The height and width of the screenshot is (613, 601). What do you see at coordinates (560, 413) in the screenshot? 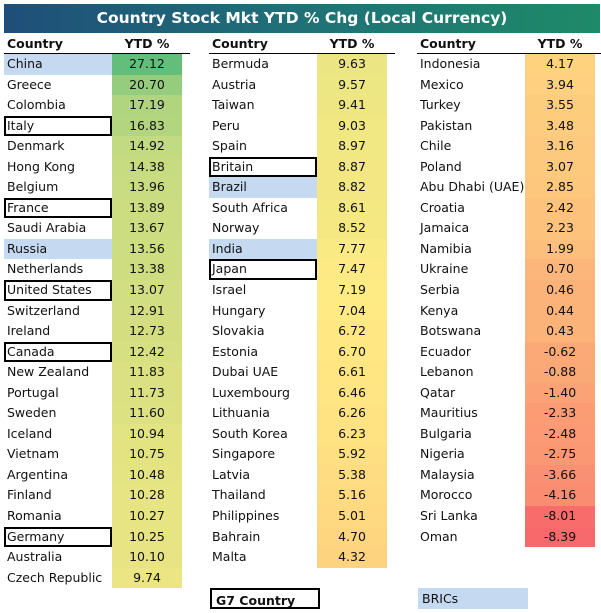
I see `ytd-value-cell: -2.33` at bounding box center [560, 413].